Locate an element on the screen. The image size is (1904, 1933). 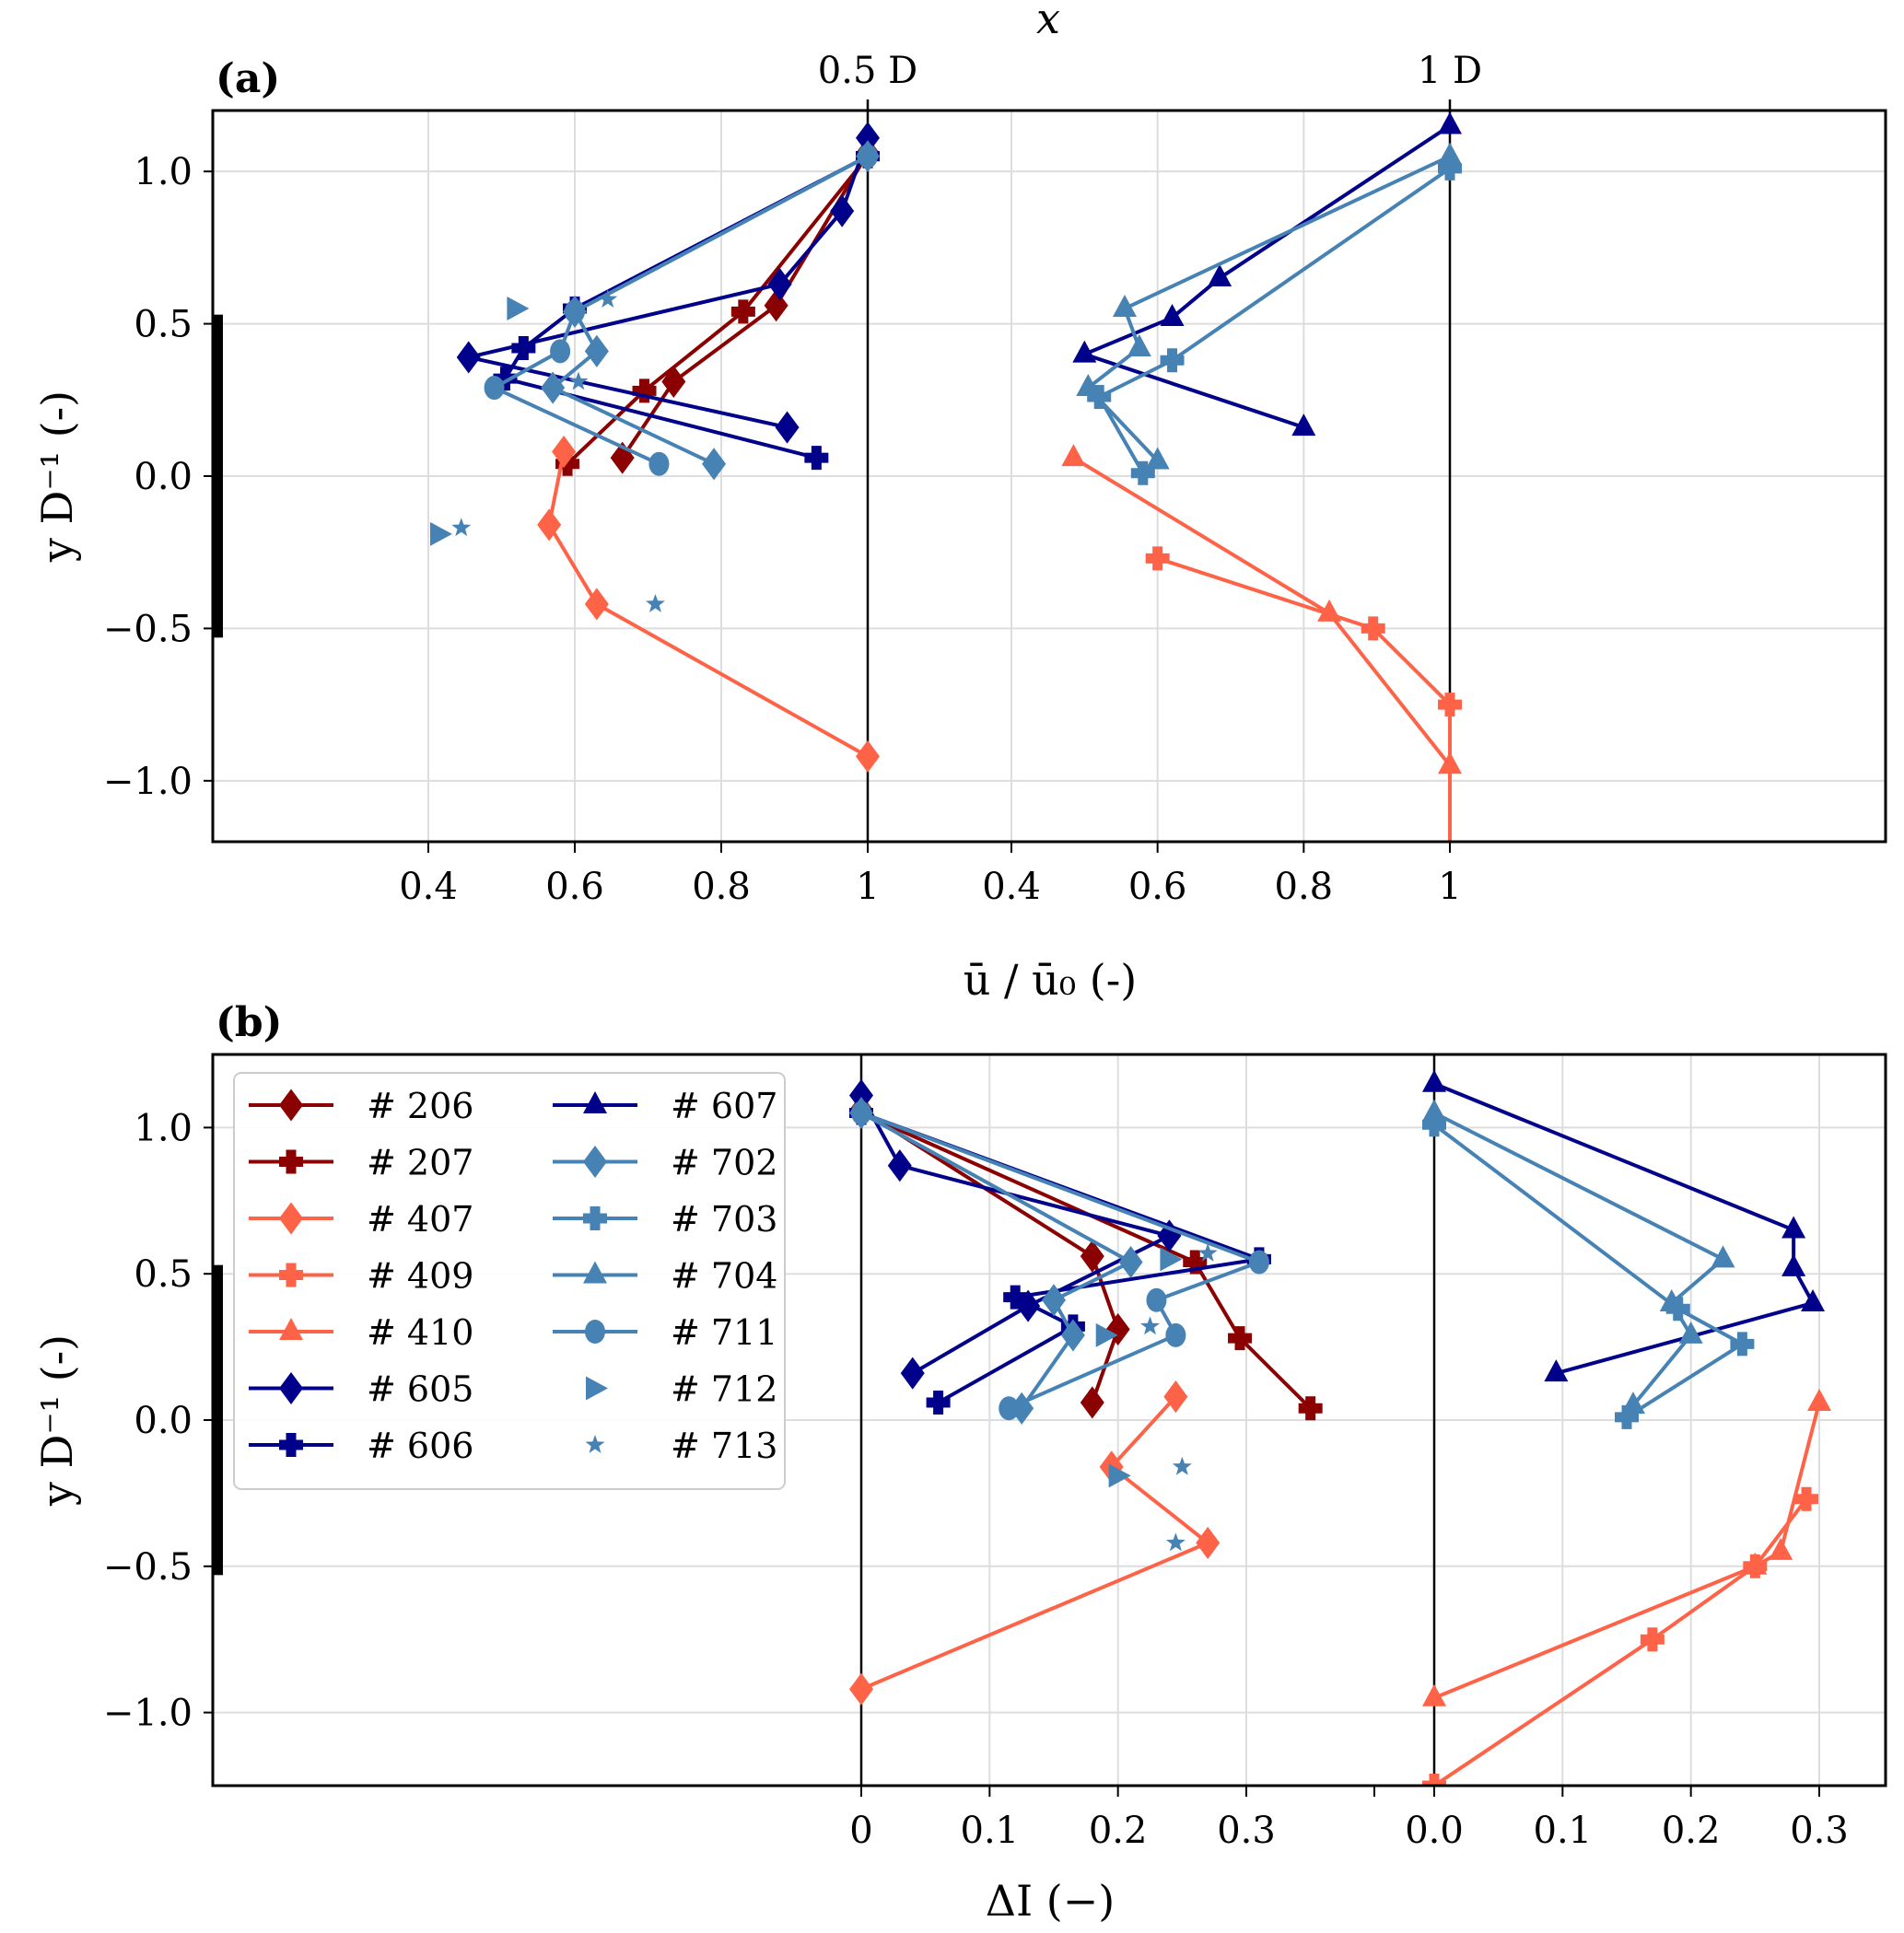
legend-label: # 606 is located at coordinates (420, 1446).